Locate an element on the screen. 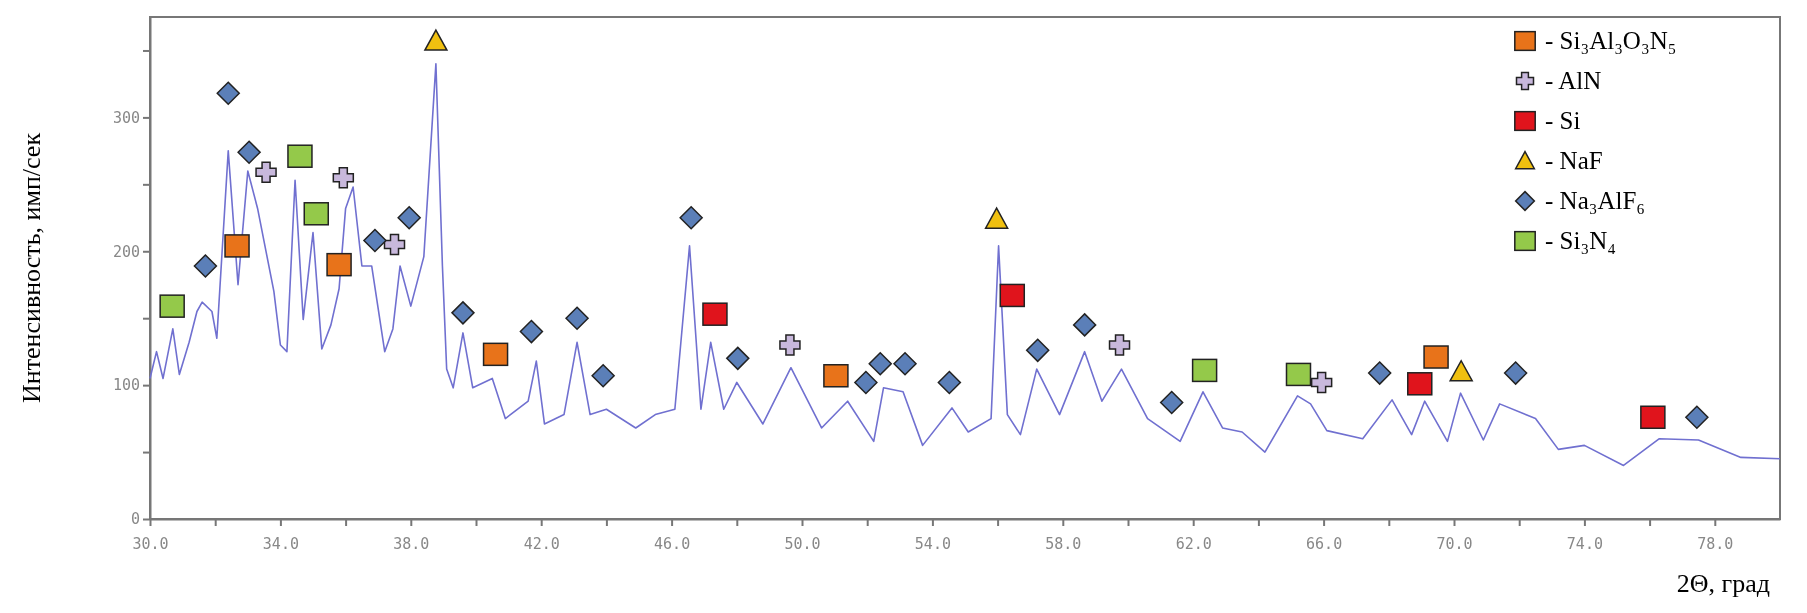 The width and height of the screenshot is (1807, 613). x-tick-label: 30.0 is located at coordinates (150, 543).